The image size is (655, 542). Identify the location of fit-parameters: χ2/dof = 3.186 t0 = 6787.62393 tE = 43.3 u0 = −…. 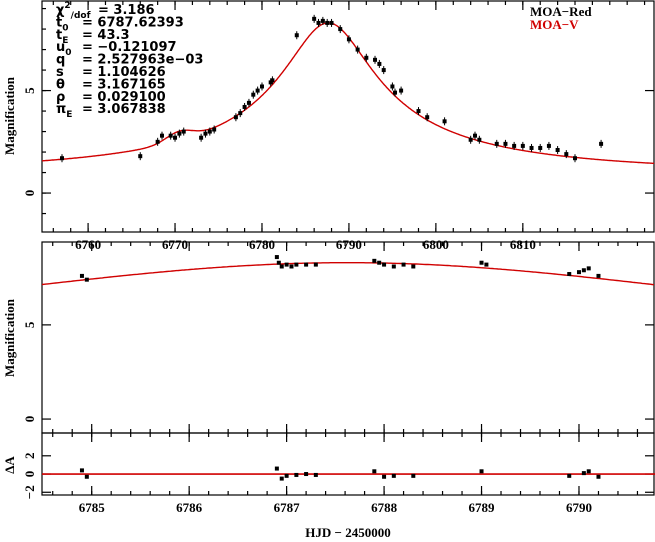
(129, 60).